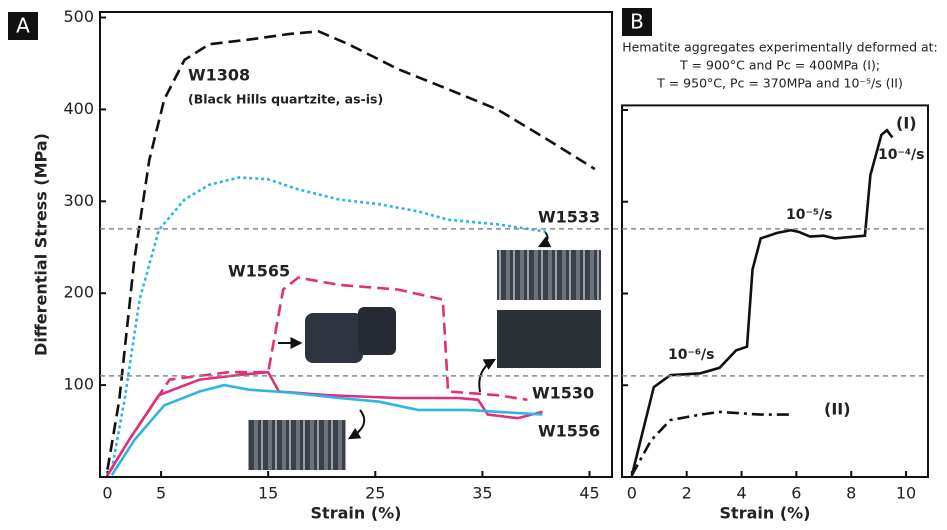 Image resolution: width=947 pixels, height=530 pixels. What do you see at coordinates (851, 493) in the screenshot?
I see `x-tick-label: 8` at bounding box center [851, 493].